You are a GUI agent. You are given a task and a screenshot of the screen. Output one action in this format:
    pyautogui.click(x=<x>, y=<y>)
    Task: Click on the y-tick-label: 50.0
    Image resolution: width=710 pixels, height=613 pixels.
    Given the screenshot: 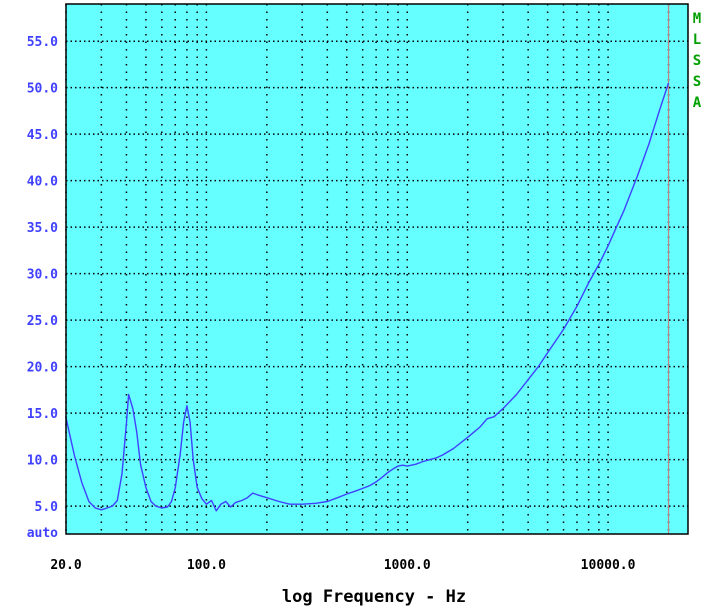 What is the action you would take?
    pyautogui.click(x=42, y=89)
    